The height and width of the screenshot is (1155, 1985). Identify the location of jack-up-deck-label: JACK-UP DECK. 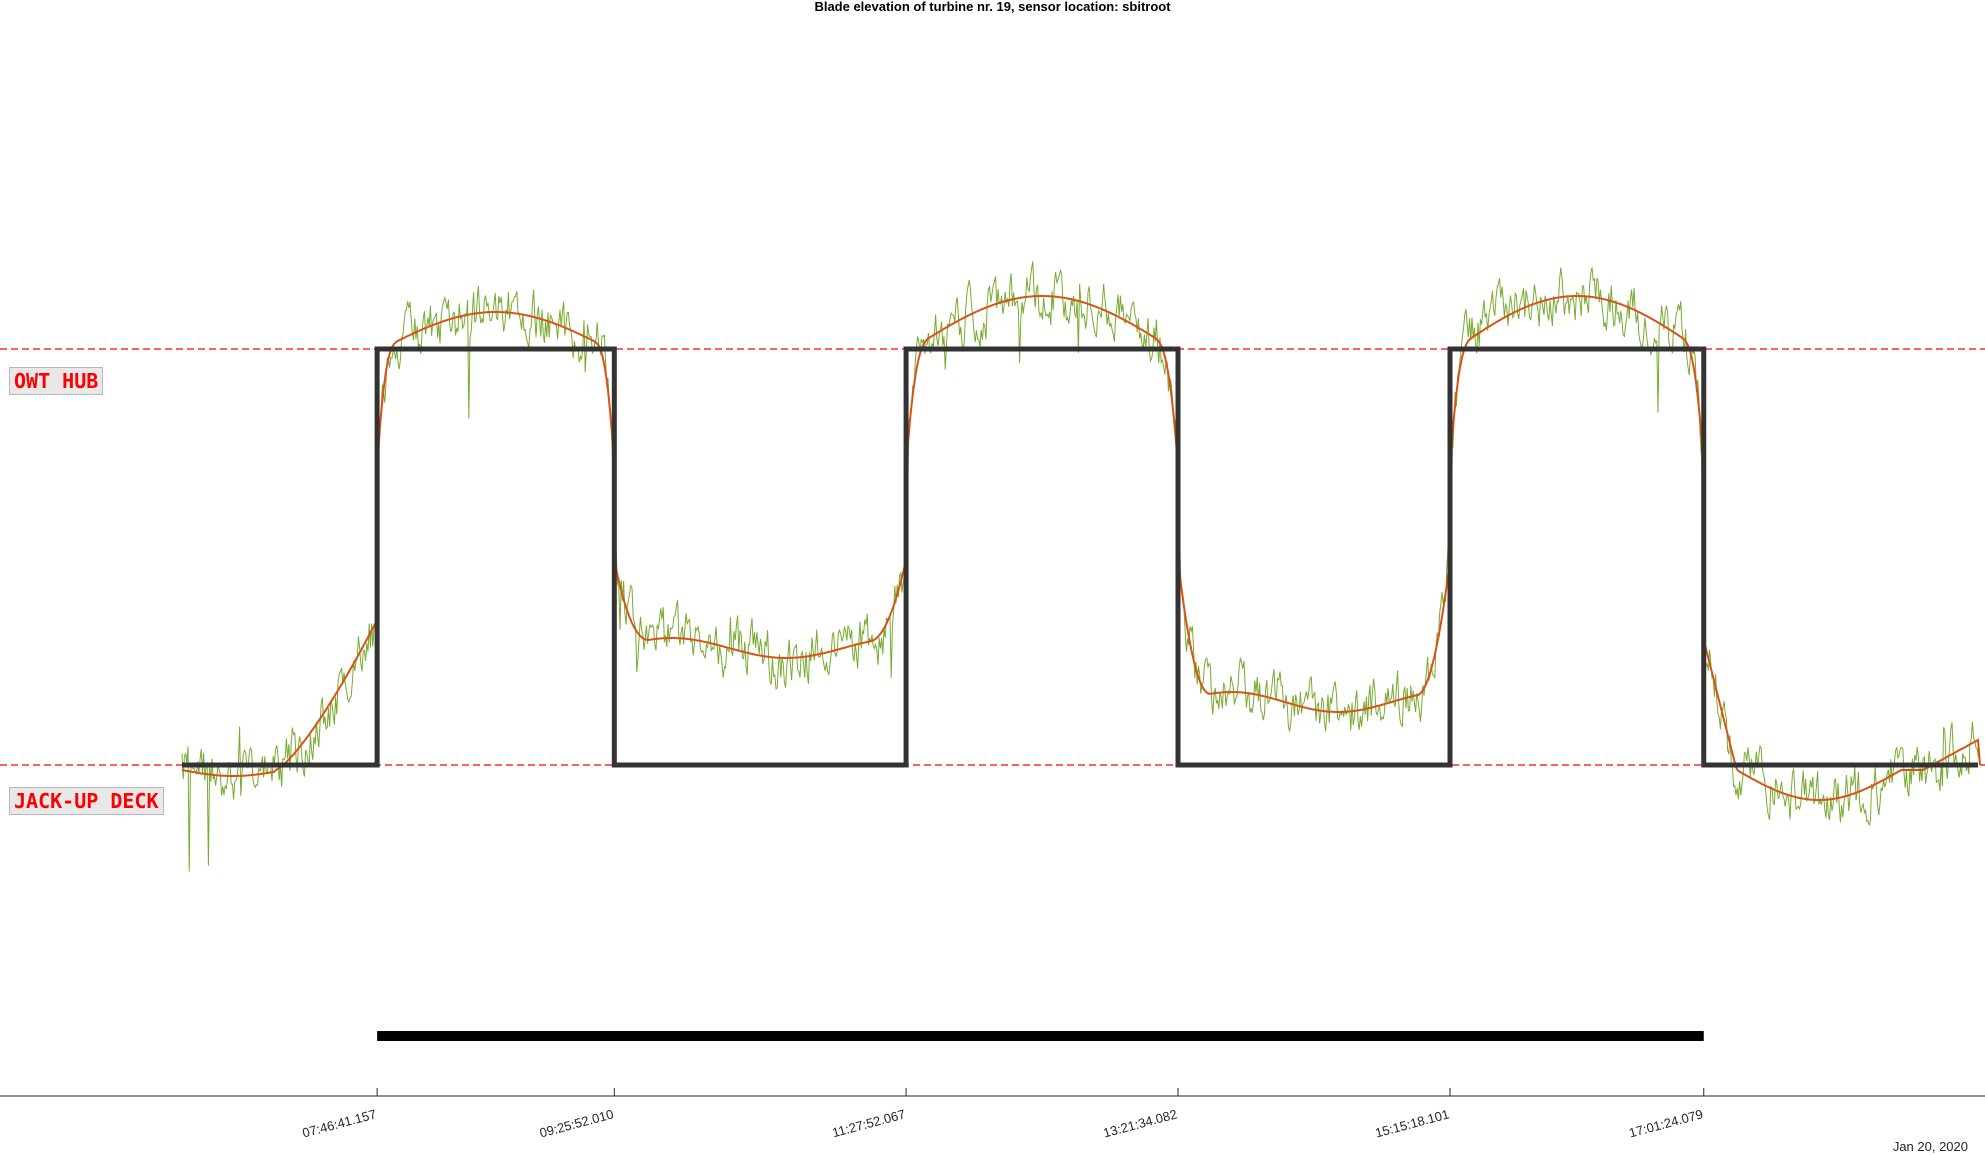
(86, 801).